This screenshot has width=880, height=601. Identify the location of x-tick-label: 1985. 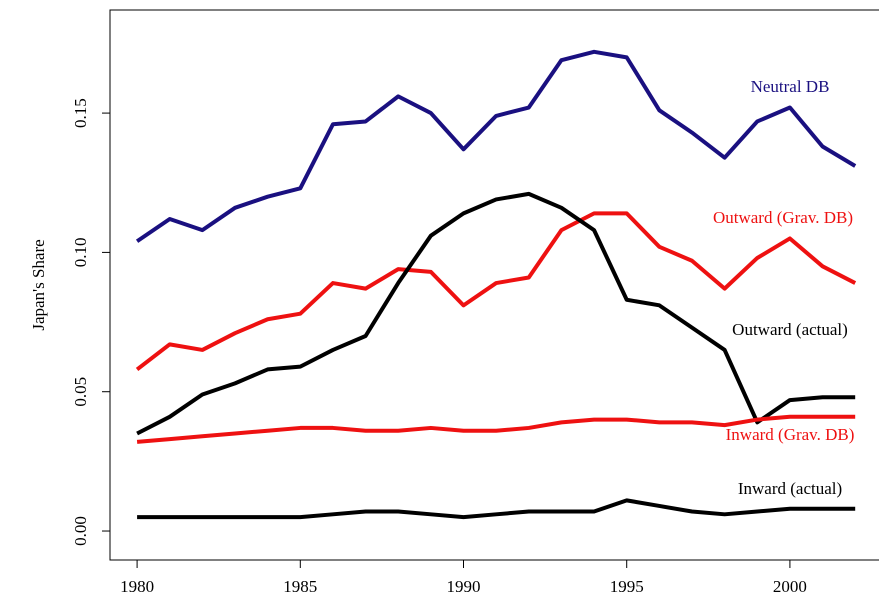
(300, 586).